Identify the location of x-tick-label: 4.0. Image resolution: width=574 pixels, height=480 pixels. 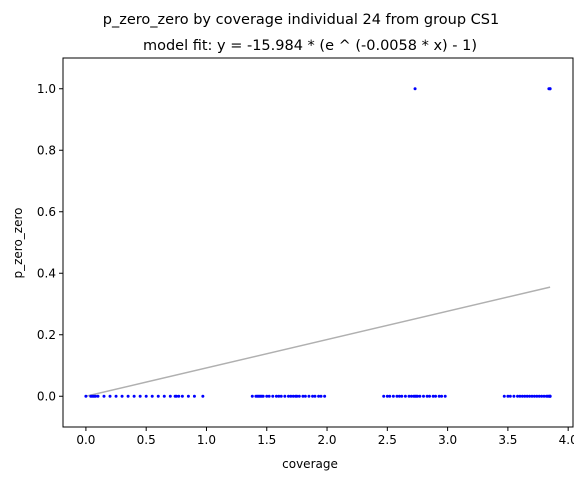
(566, 440).